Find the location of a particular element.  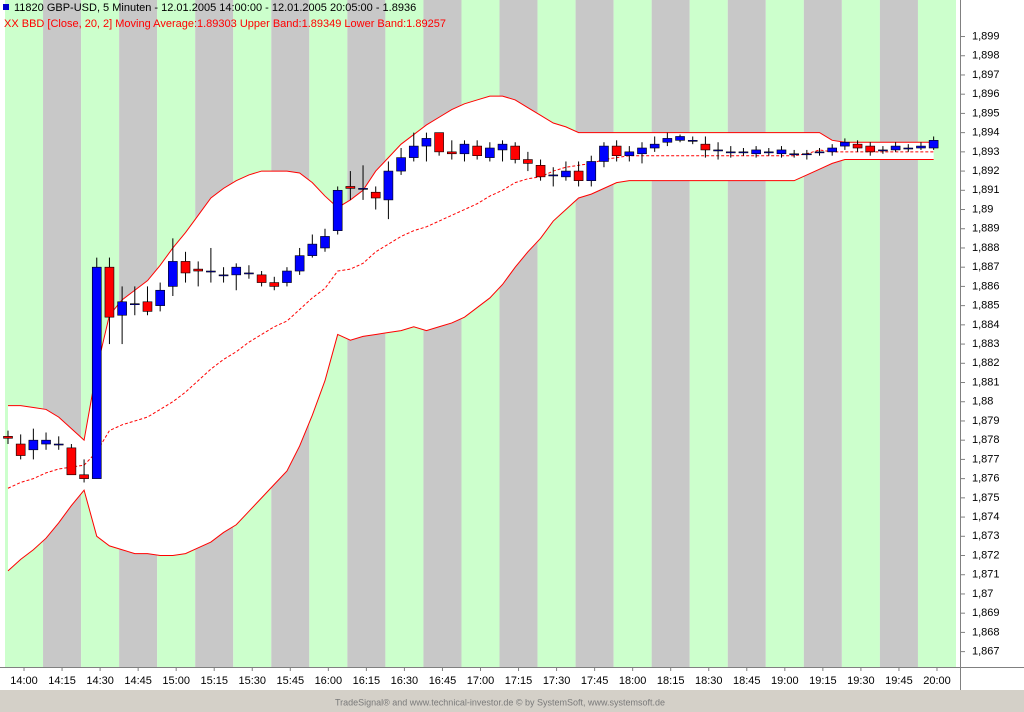

x-tick-label: 14:45 is located at coordinates (138, 681).